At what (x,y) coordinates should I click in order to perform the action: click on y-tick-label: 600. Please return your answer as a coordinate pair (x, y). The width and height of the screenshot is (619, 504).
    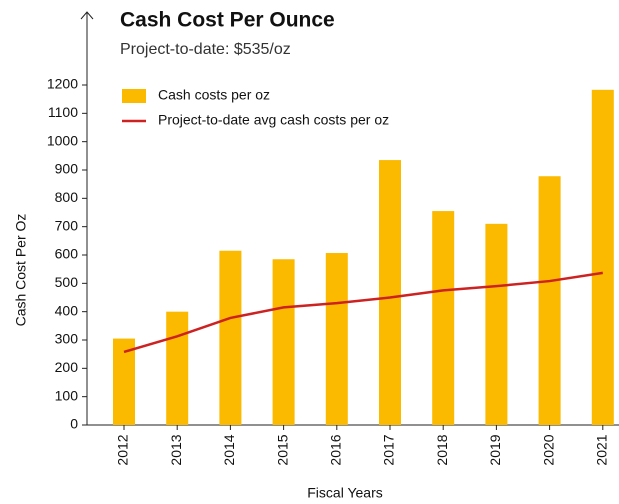
    Looking at the image, I should click on (67, 254).